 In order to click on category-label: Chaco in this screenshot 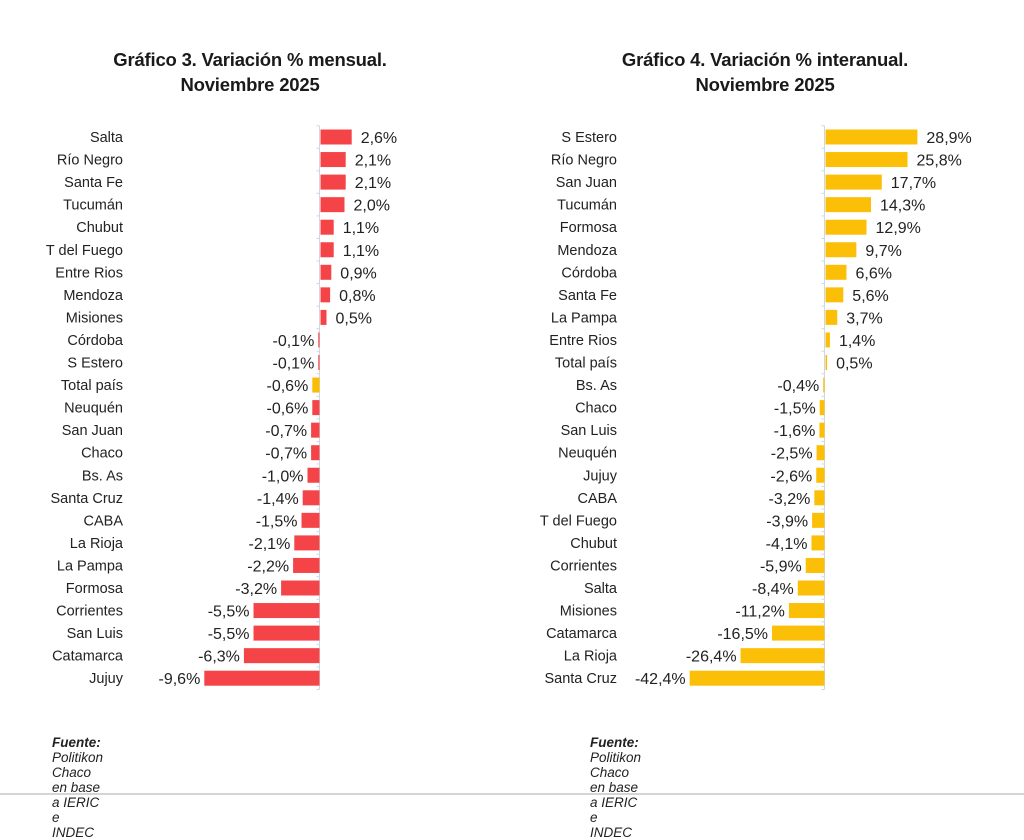, I will do `click(102, 454)`.